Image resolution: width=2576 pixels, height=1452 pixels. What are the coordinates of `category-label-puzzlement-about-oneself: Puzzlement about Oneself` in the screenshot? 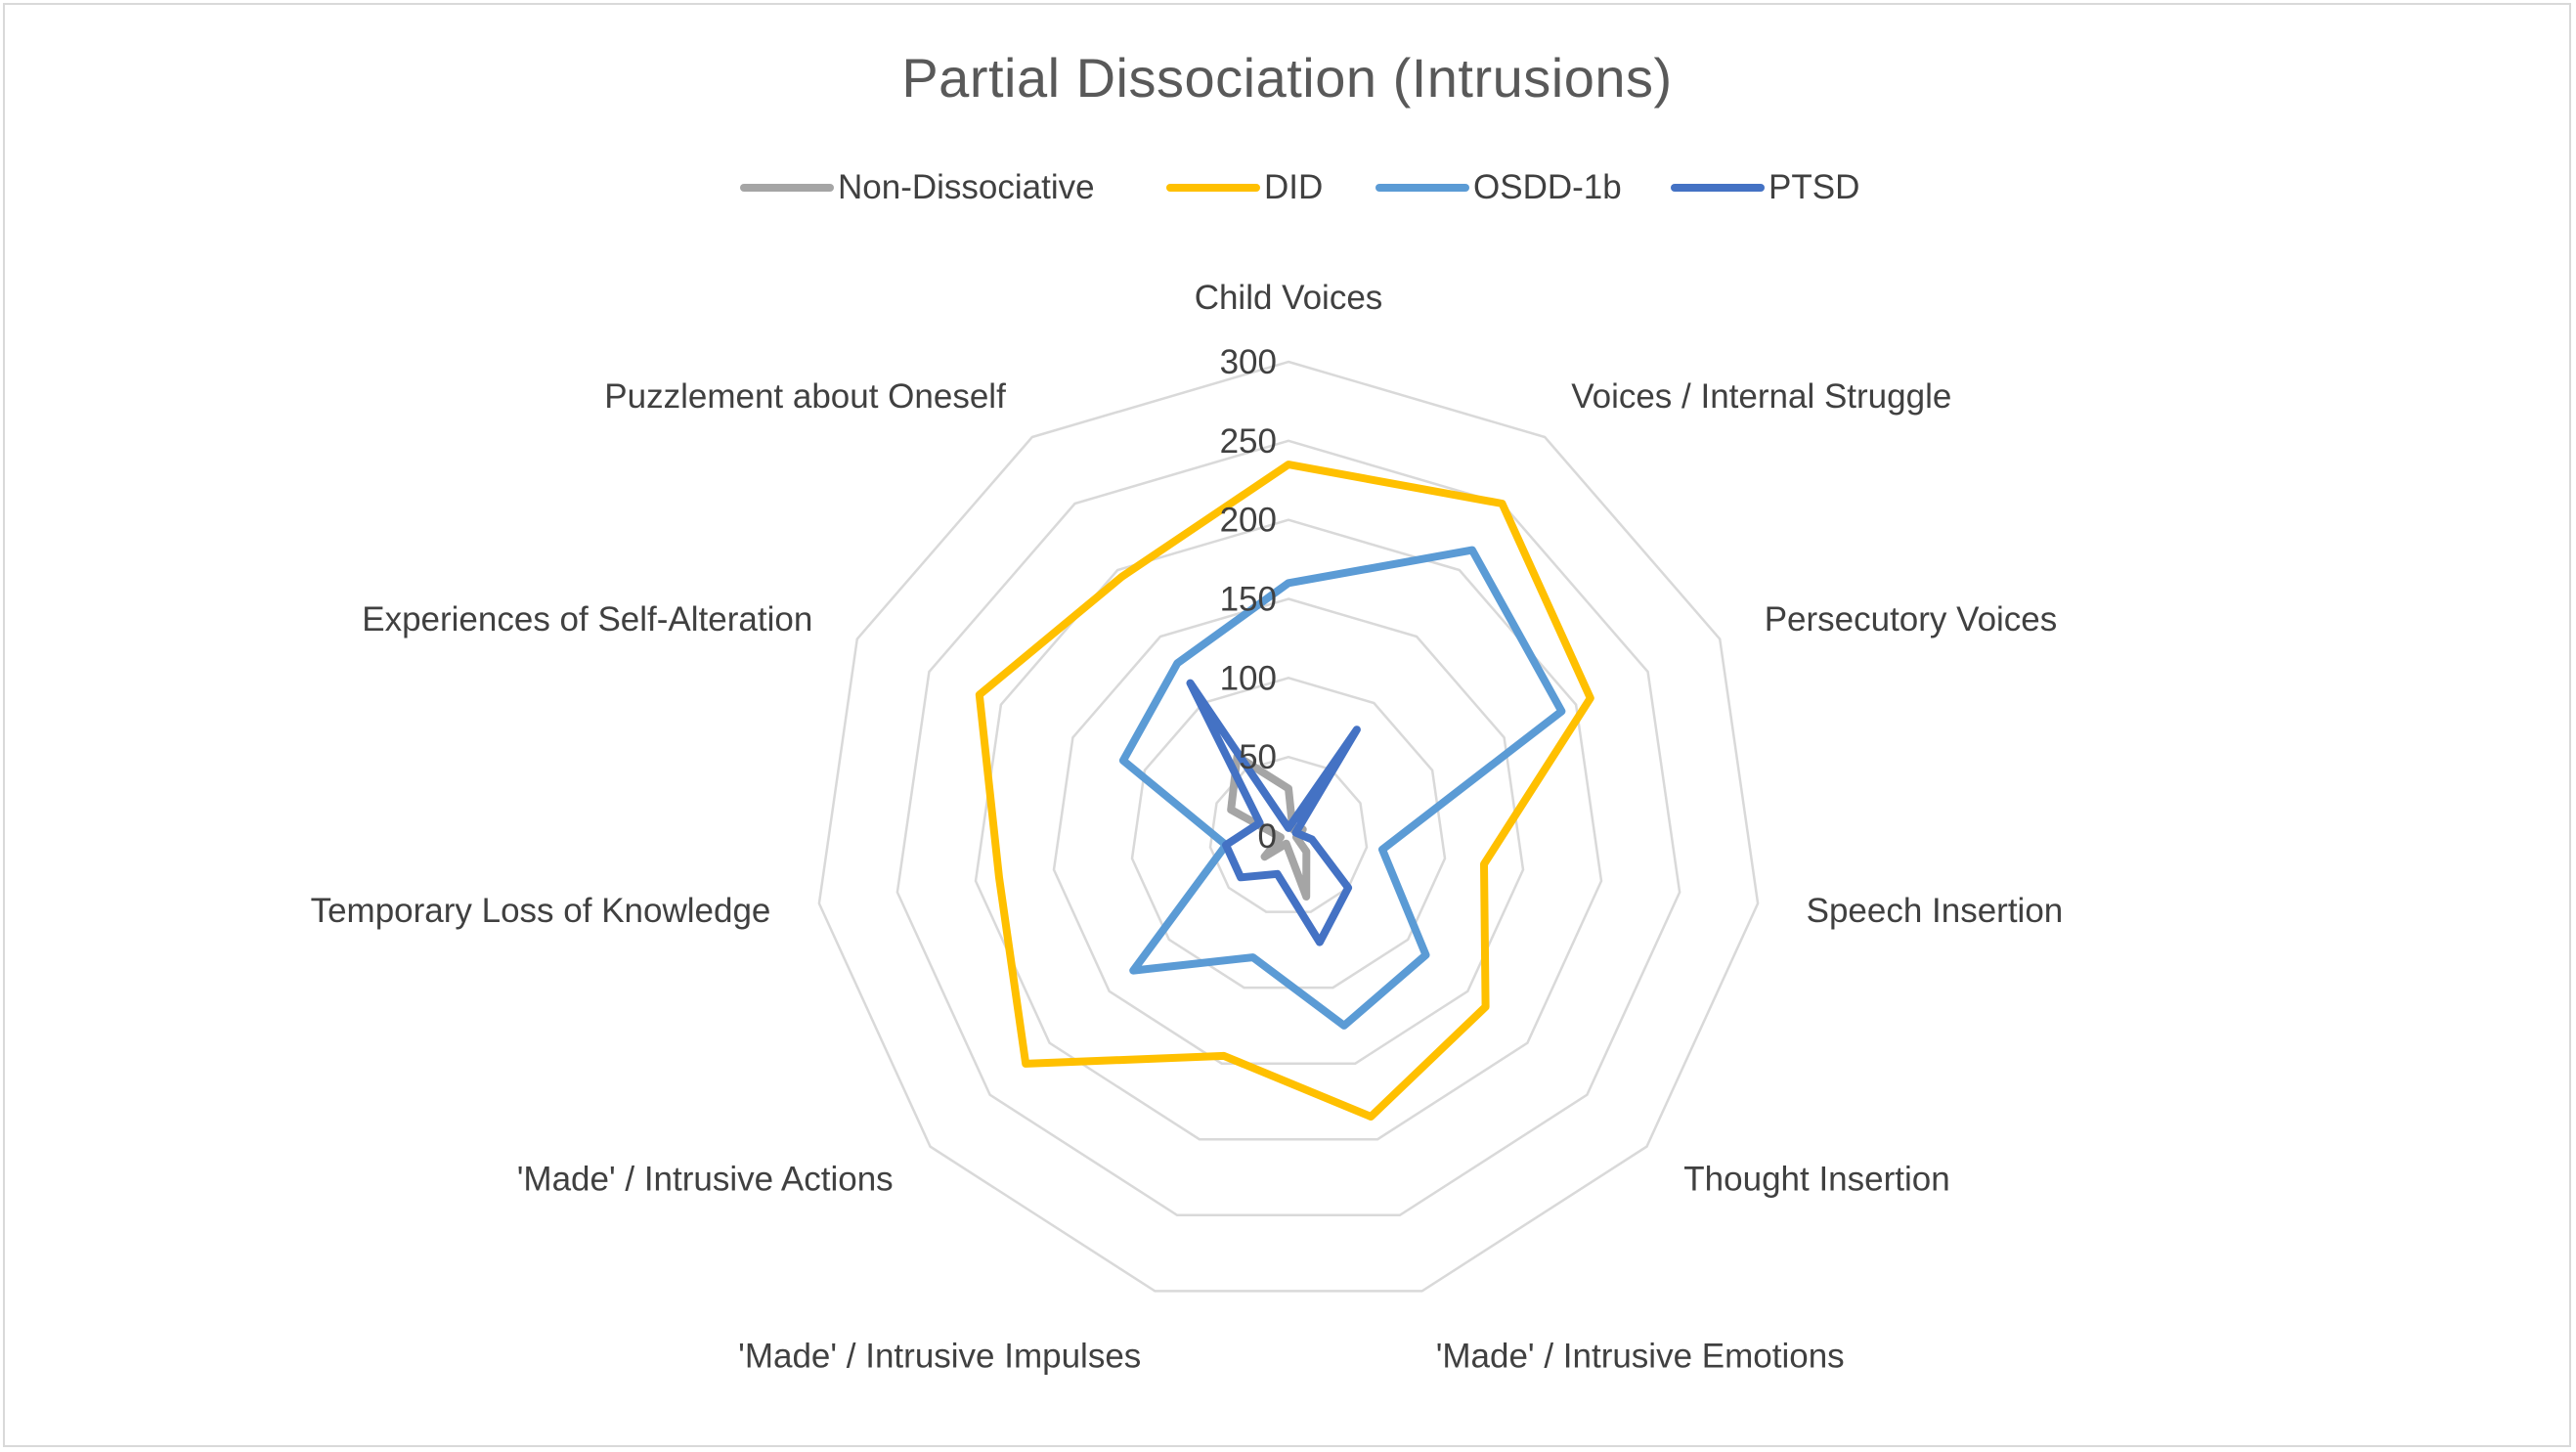 It's located at (805, 396).